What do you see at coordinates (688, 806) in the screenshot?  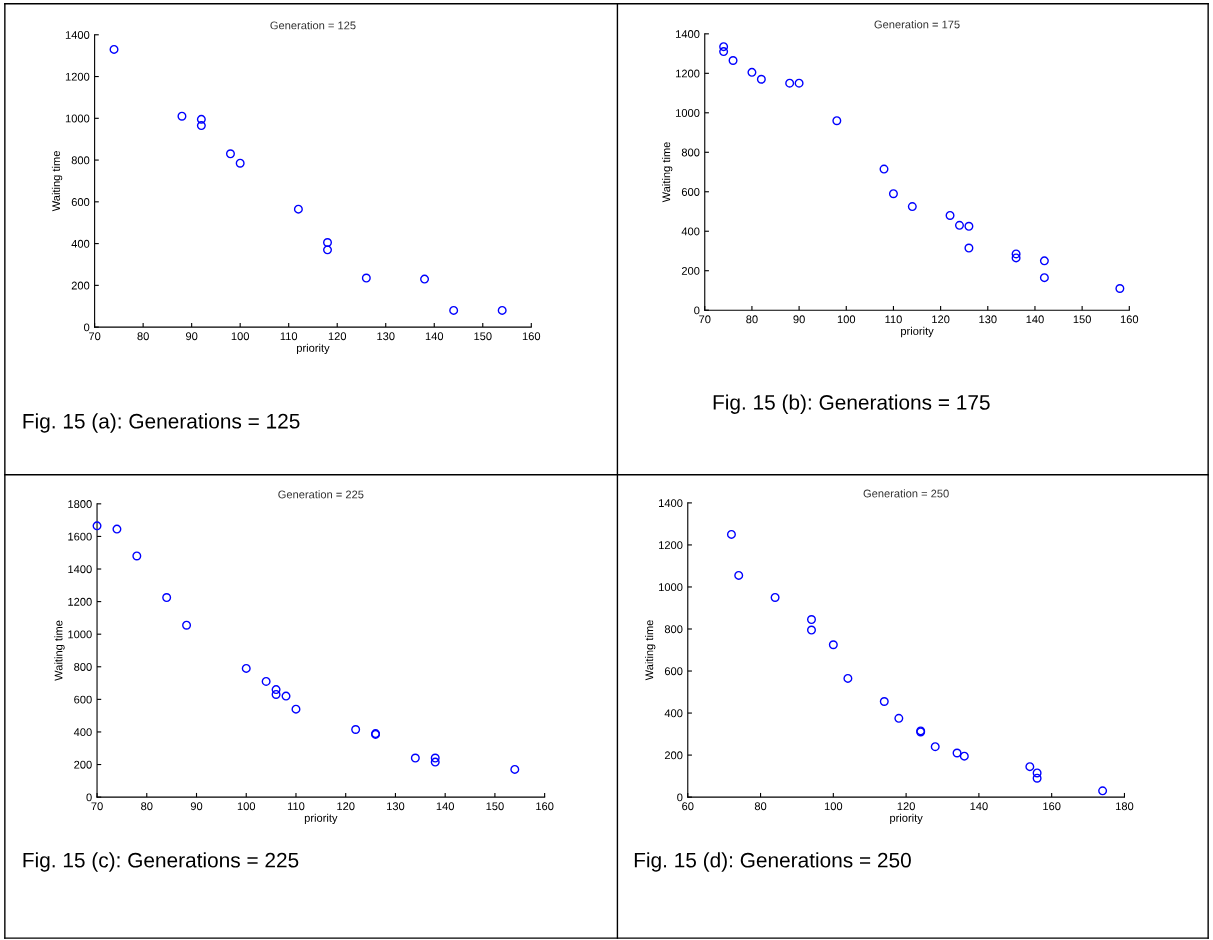 I see `x-tick-label: 60` at bounding box center [688, 806].